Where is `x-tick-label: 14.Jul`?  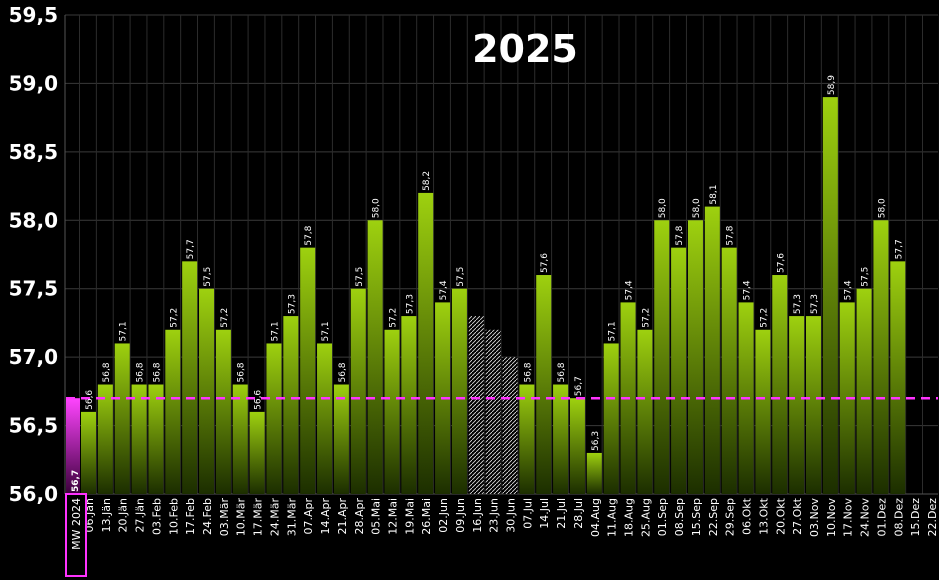 x-tick-label: 14.Jul is located at coordinates (544, 513).